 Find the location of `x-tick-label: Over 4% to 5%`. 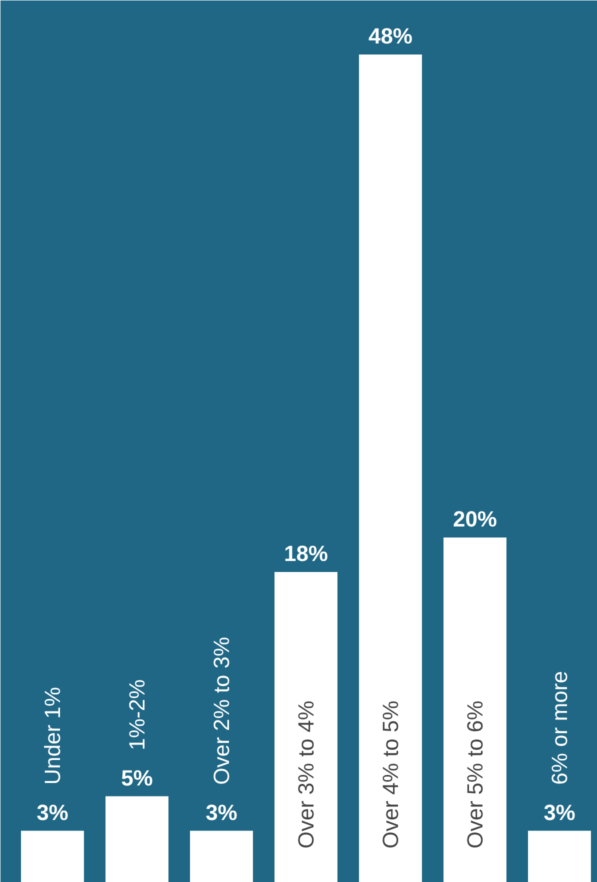

x-tick-label: Over 4% to 5% is located at coordinates (390, 774).